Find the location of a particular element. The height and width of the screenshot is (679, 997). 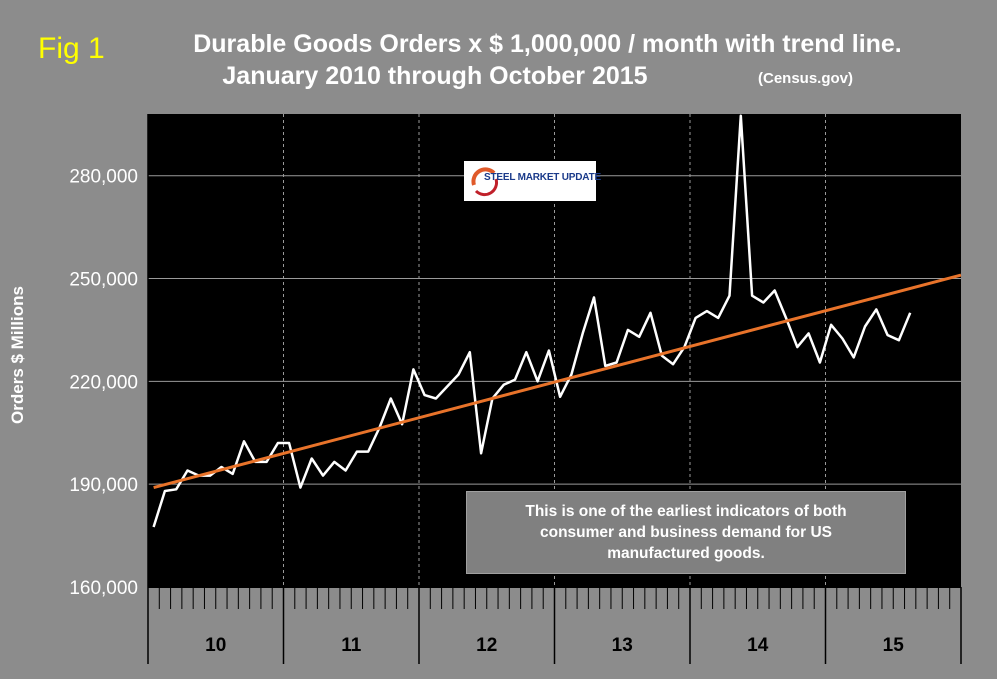

y-tick-label: 250,000 is located at coordinates (103, 280).